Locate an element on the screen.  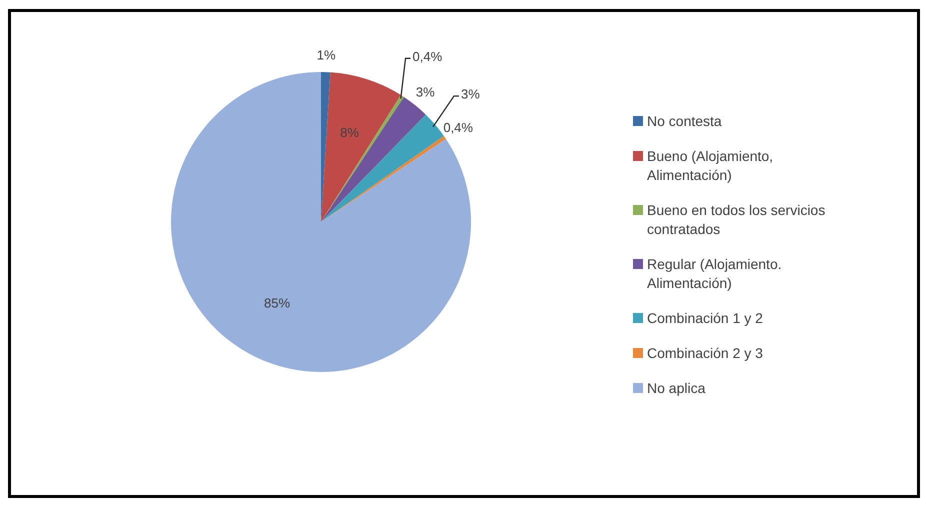
data-label: 1% is located at coordinates (326, 55).